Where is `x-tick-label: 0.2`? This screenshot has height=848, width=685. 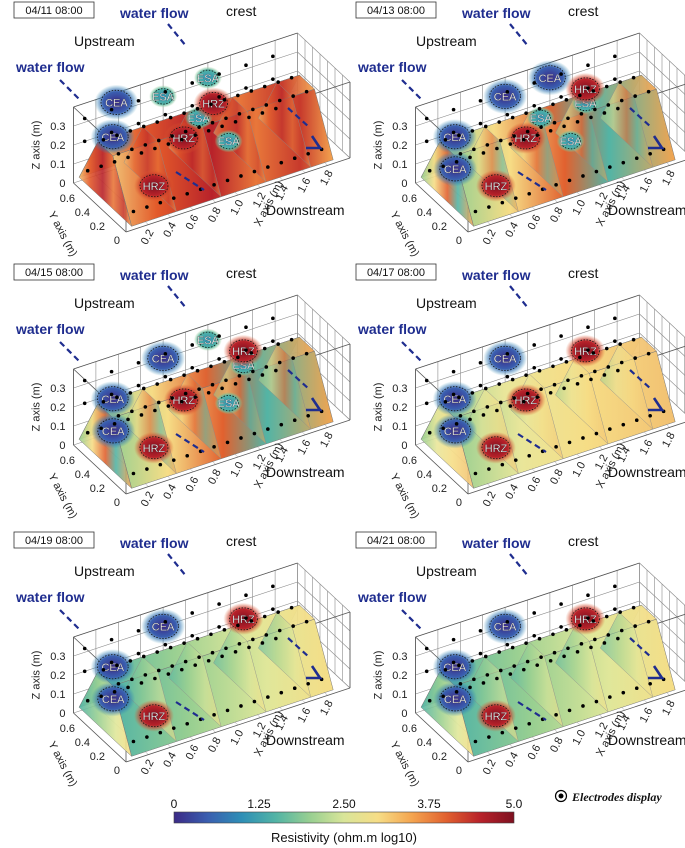
x-tick-label: 0.2 is located at coordinates (490, 499).